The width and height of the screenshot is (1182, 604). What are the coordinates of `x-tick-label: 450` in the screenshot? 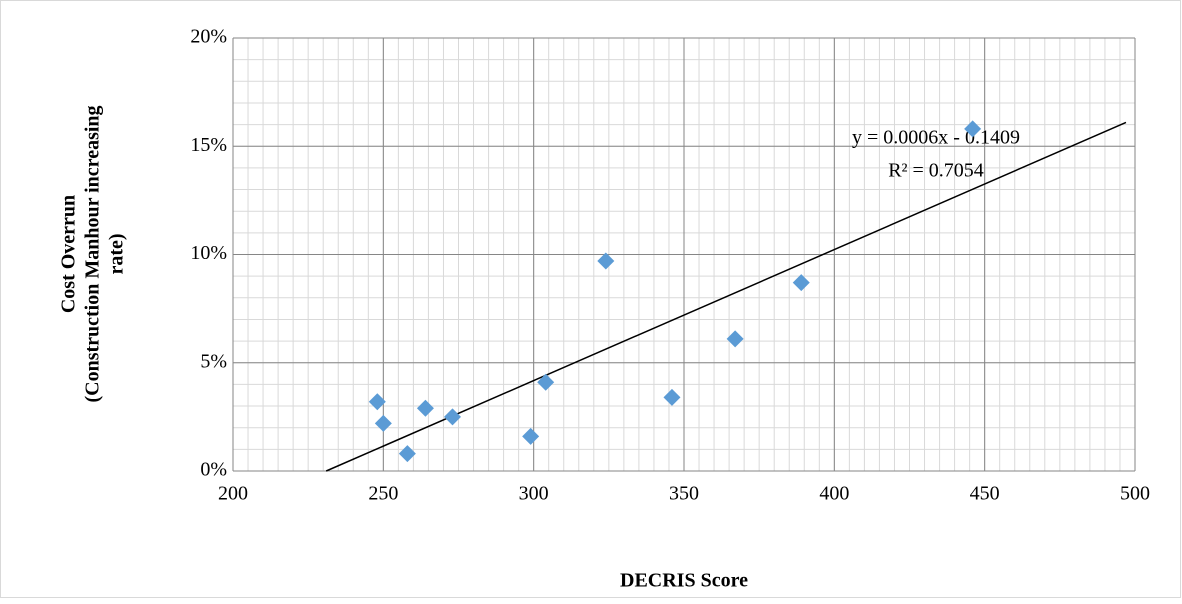 It's located at (985, 494).